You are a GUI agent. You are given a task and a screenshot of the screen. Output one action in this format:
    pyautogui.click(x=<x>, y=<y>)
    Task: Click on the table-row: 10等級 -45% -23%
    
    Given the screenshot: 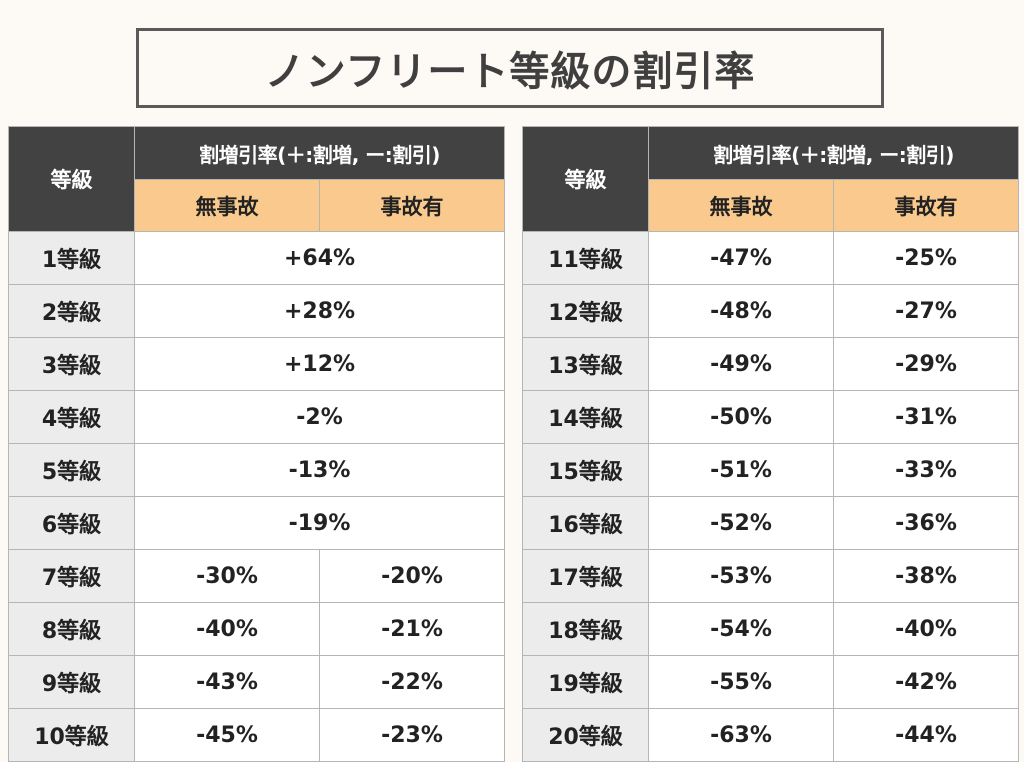 What is the action you would take?
    pyautogui.click(x=256, y=735)
    